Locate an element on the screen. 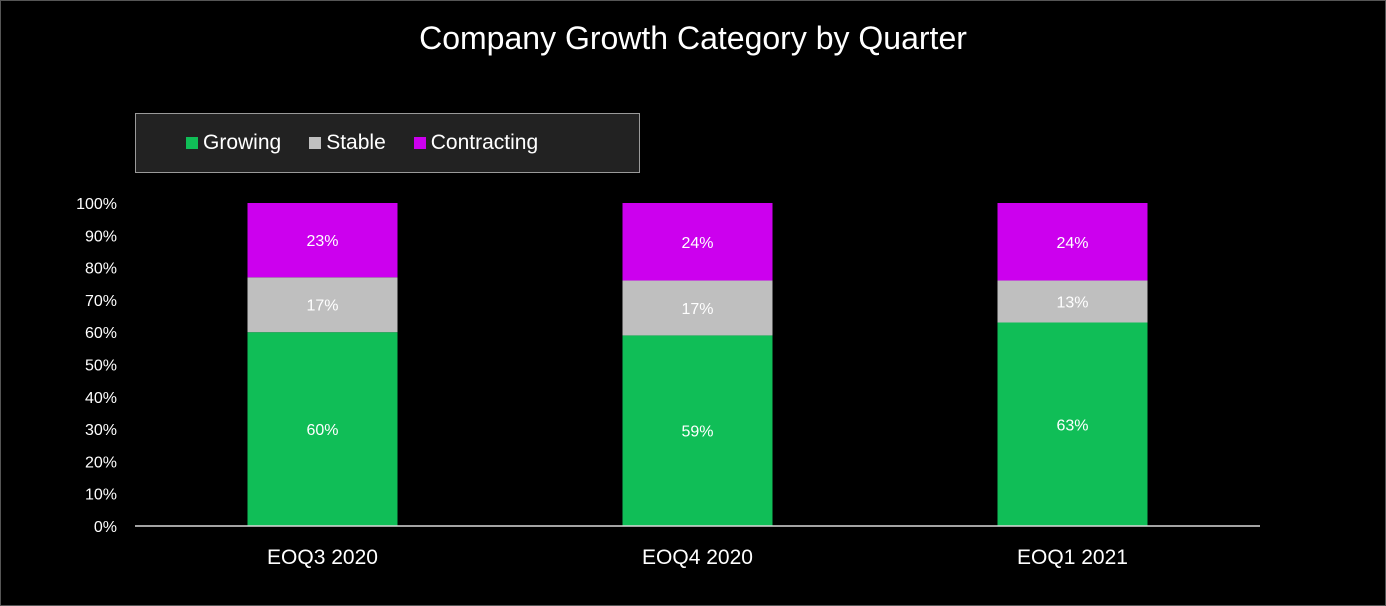 Image resolution: width=1386 pixels, height=606 pixels. data-label-growing-2: 59% is located at coordinates (697, 432).